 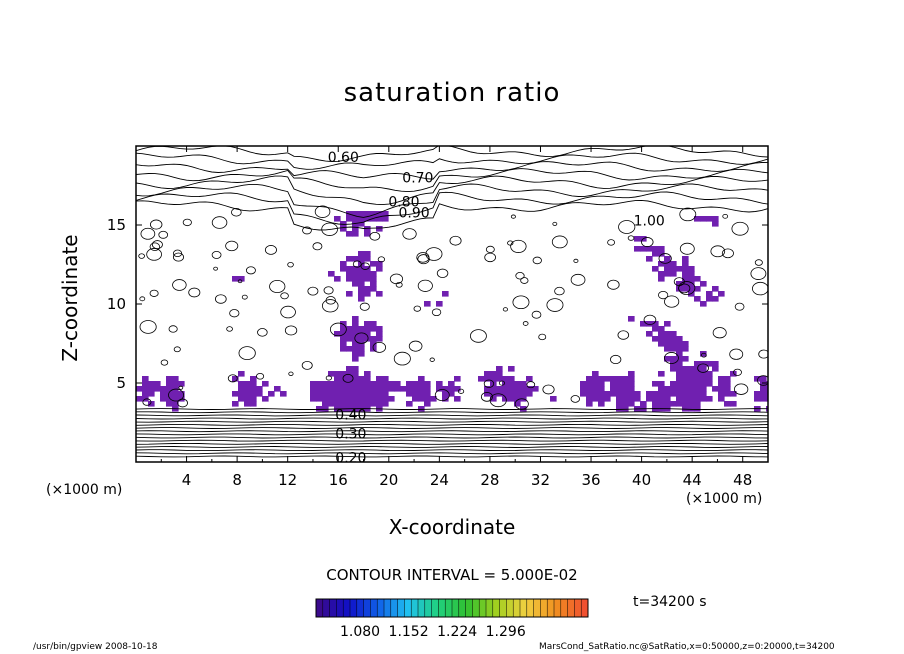 I want to click on x-tick-label: 32, so click(x=540, y=480).